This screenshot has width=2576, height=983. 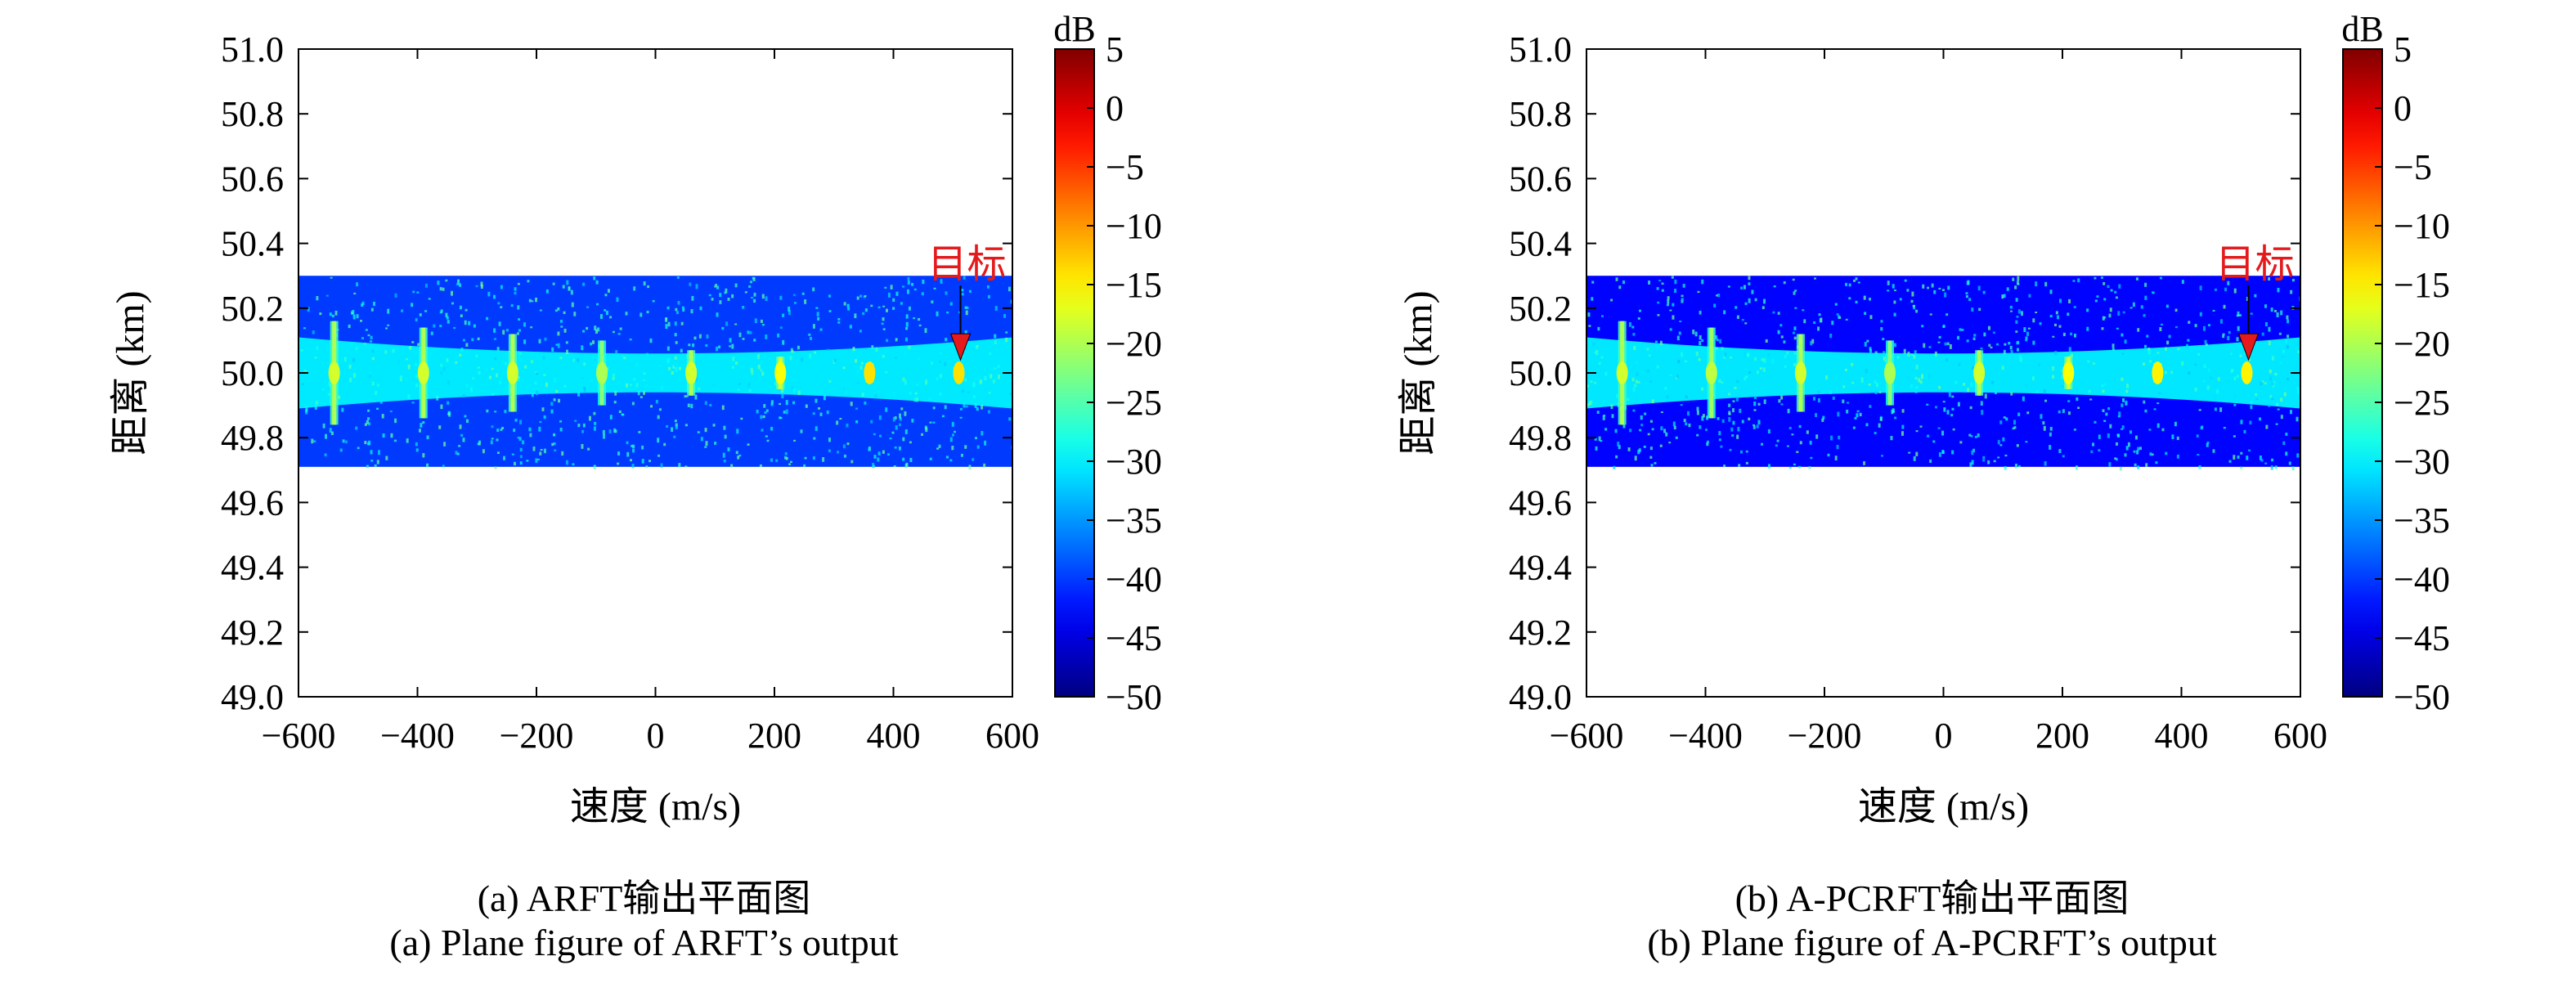 I want to click on y-tick-label: 49.2, so click(x=1540, y=633).